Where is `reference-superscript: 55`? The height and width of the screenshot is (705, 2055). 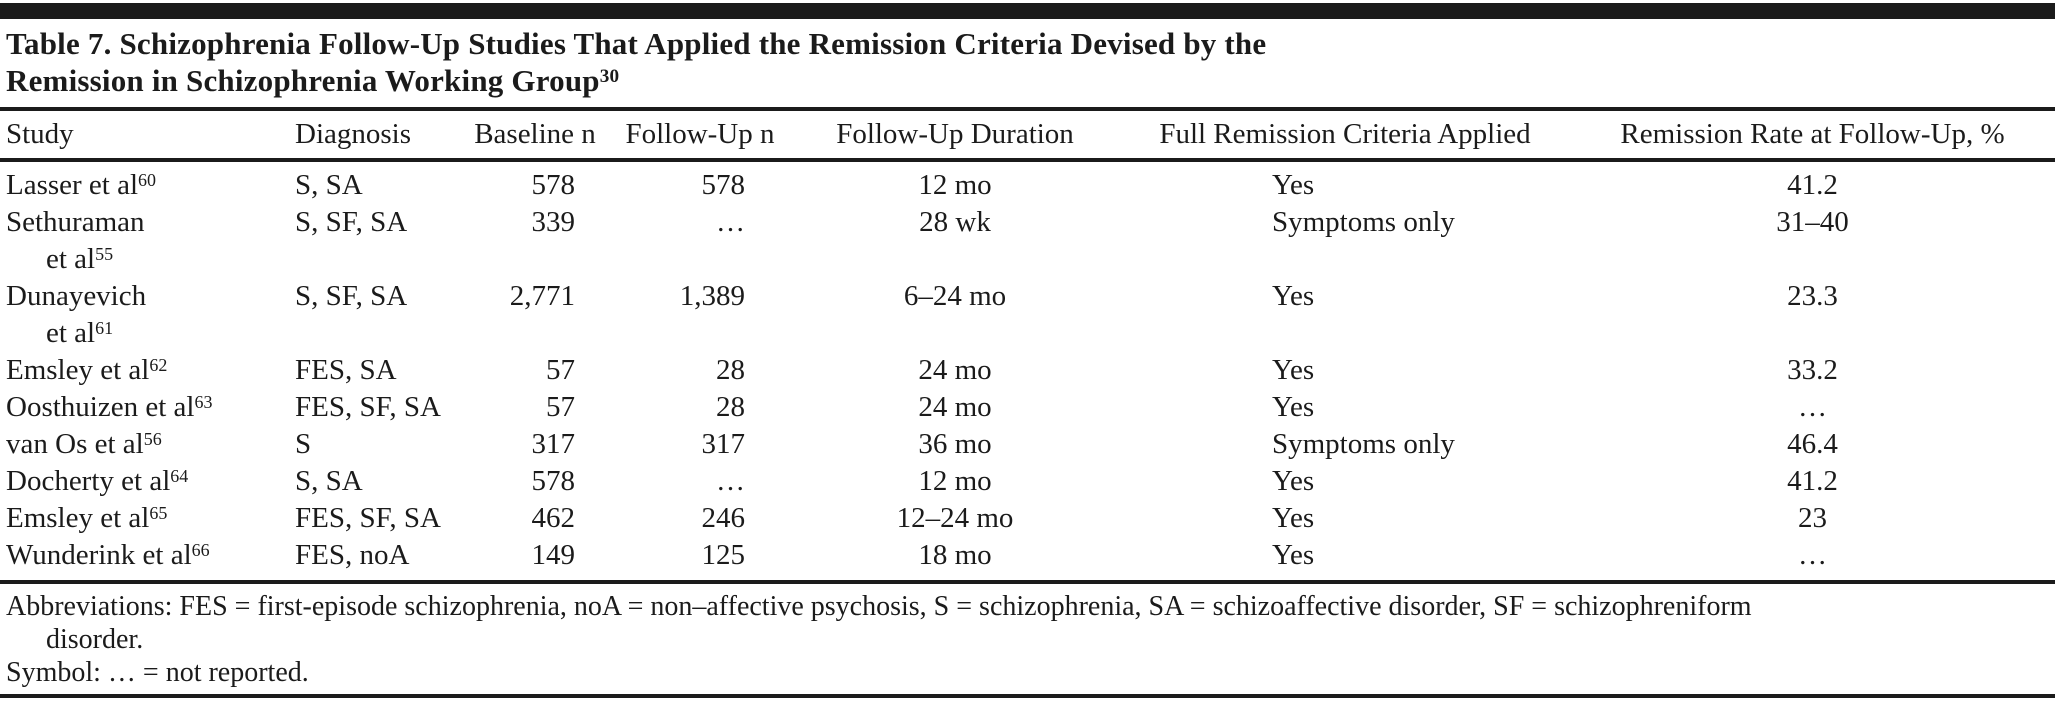
reference-superscript: 55 is located at coordinates (104, 253).